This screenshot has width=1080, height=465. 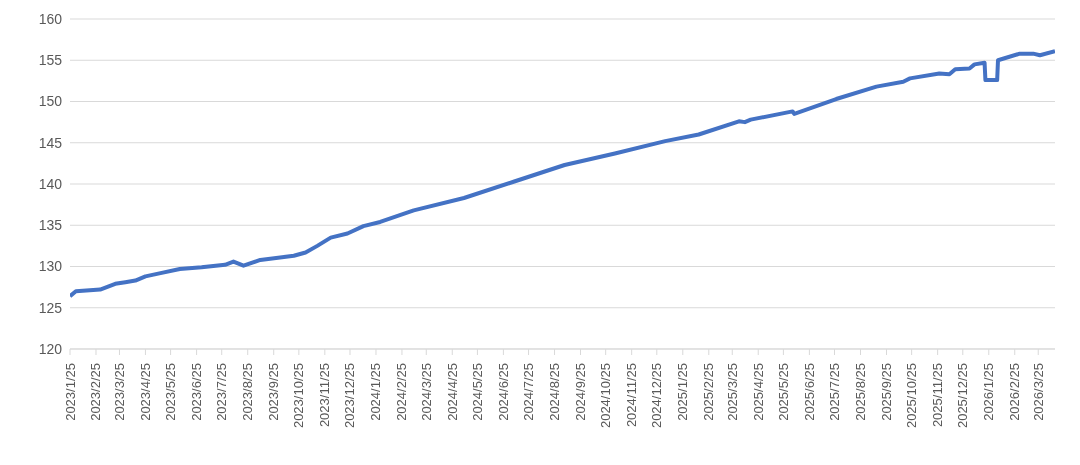 I want to click on x-tick-label: 2023/10/25, so click(x=299, y=396).